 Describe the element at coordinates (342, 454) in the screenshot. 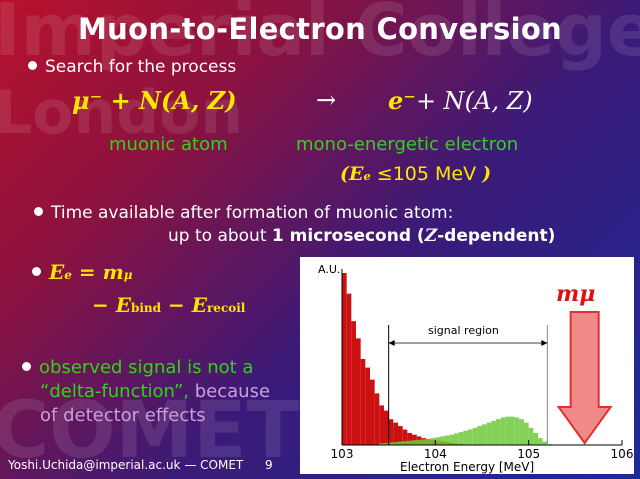

I see `x-tick-label: 103` at that location.